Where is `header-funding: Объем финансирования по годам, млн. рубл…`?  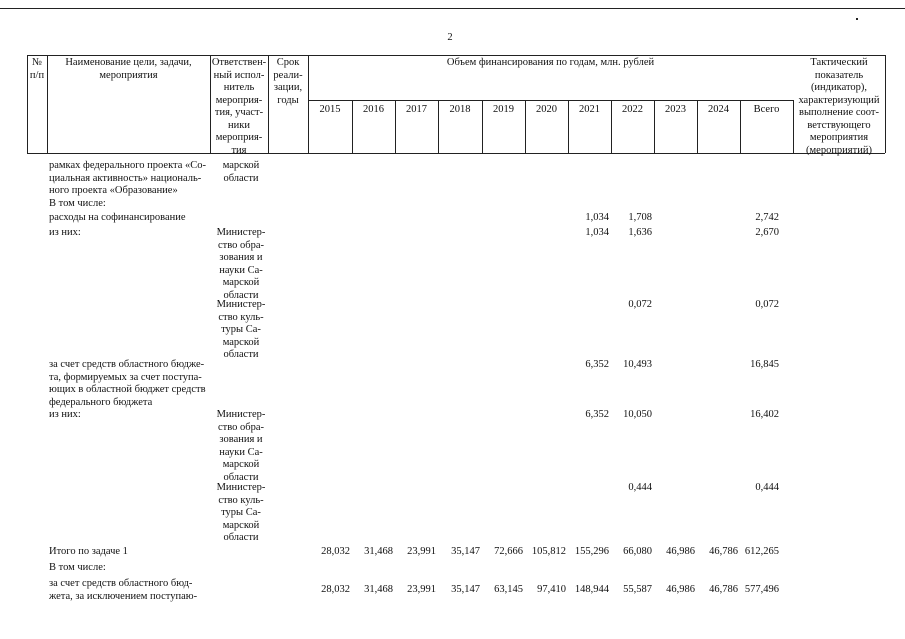 header-funding: Объем финансирования по годам, млн. рубл… is located at coordinates (550, 62).